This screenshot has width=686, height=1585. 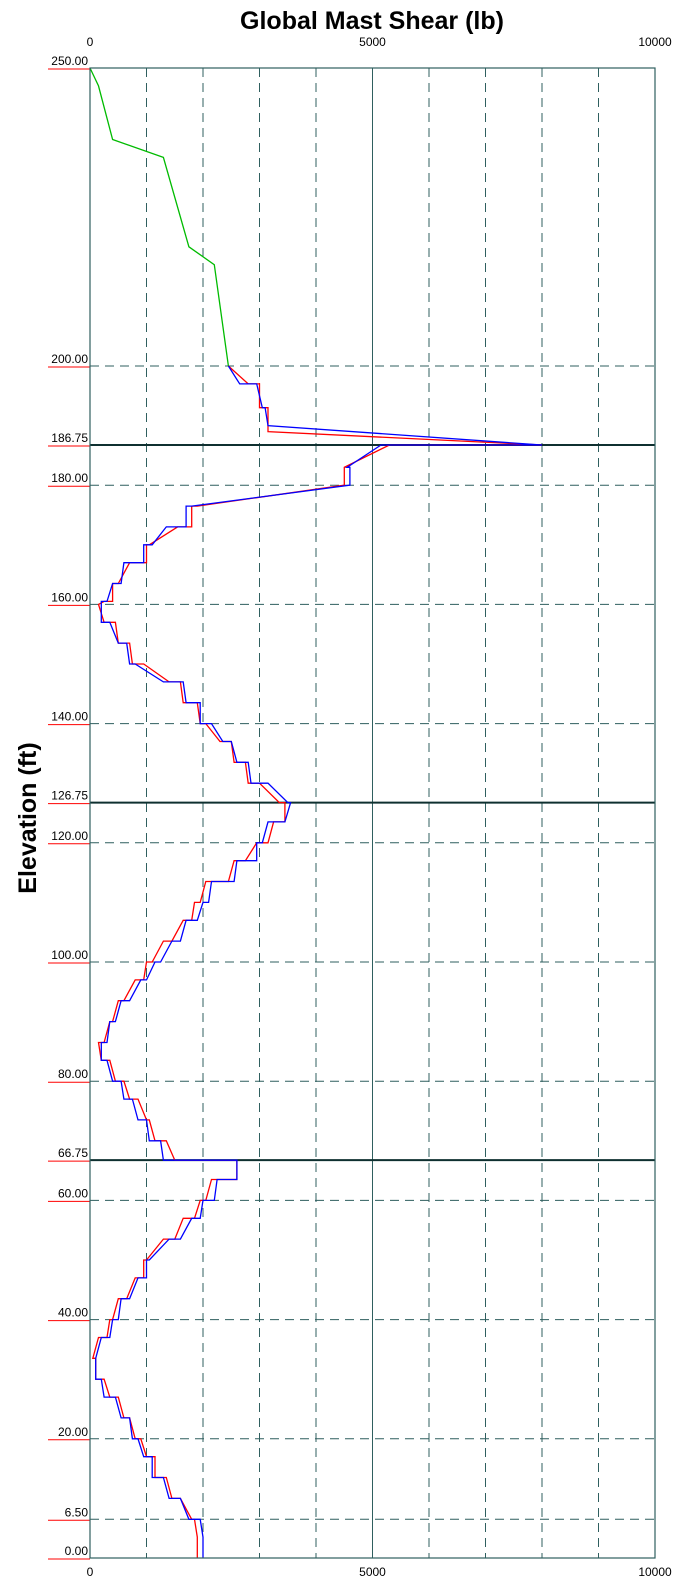 I want to click on y-tick-label: 6.50, so click(x=77, y=1512).